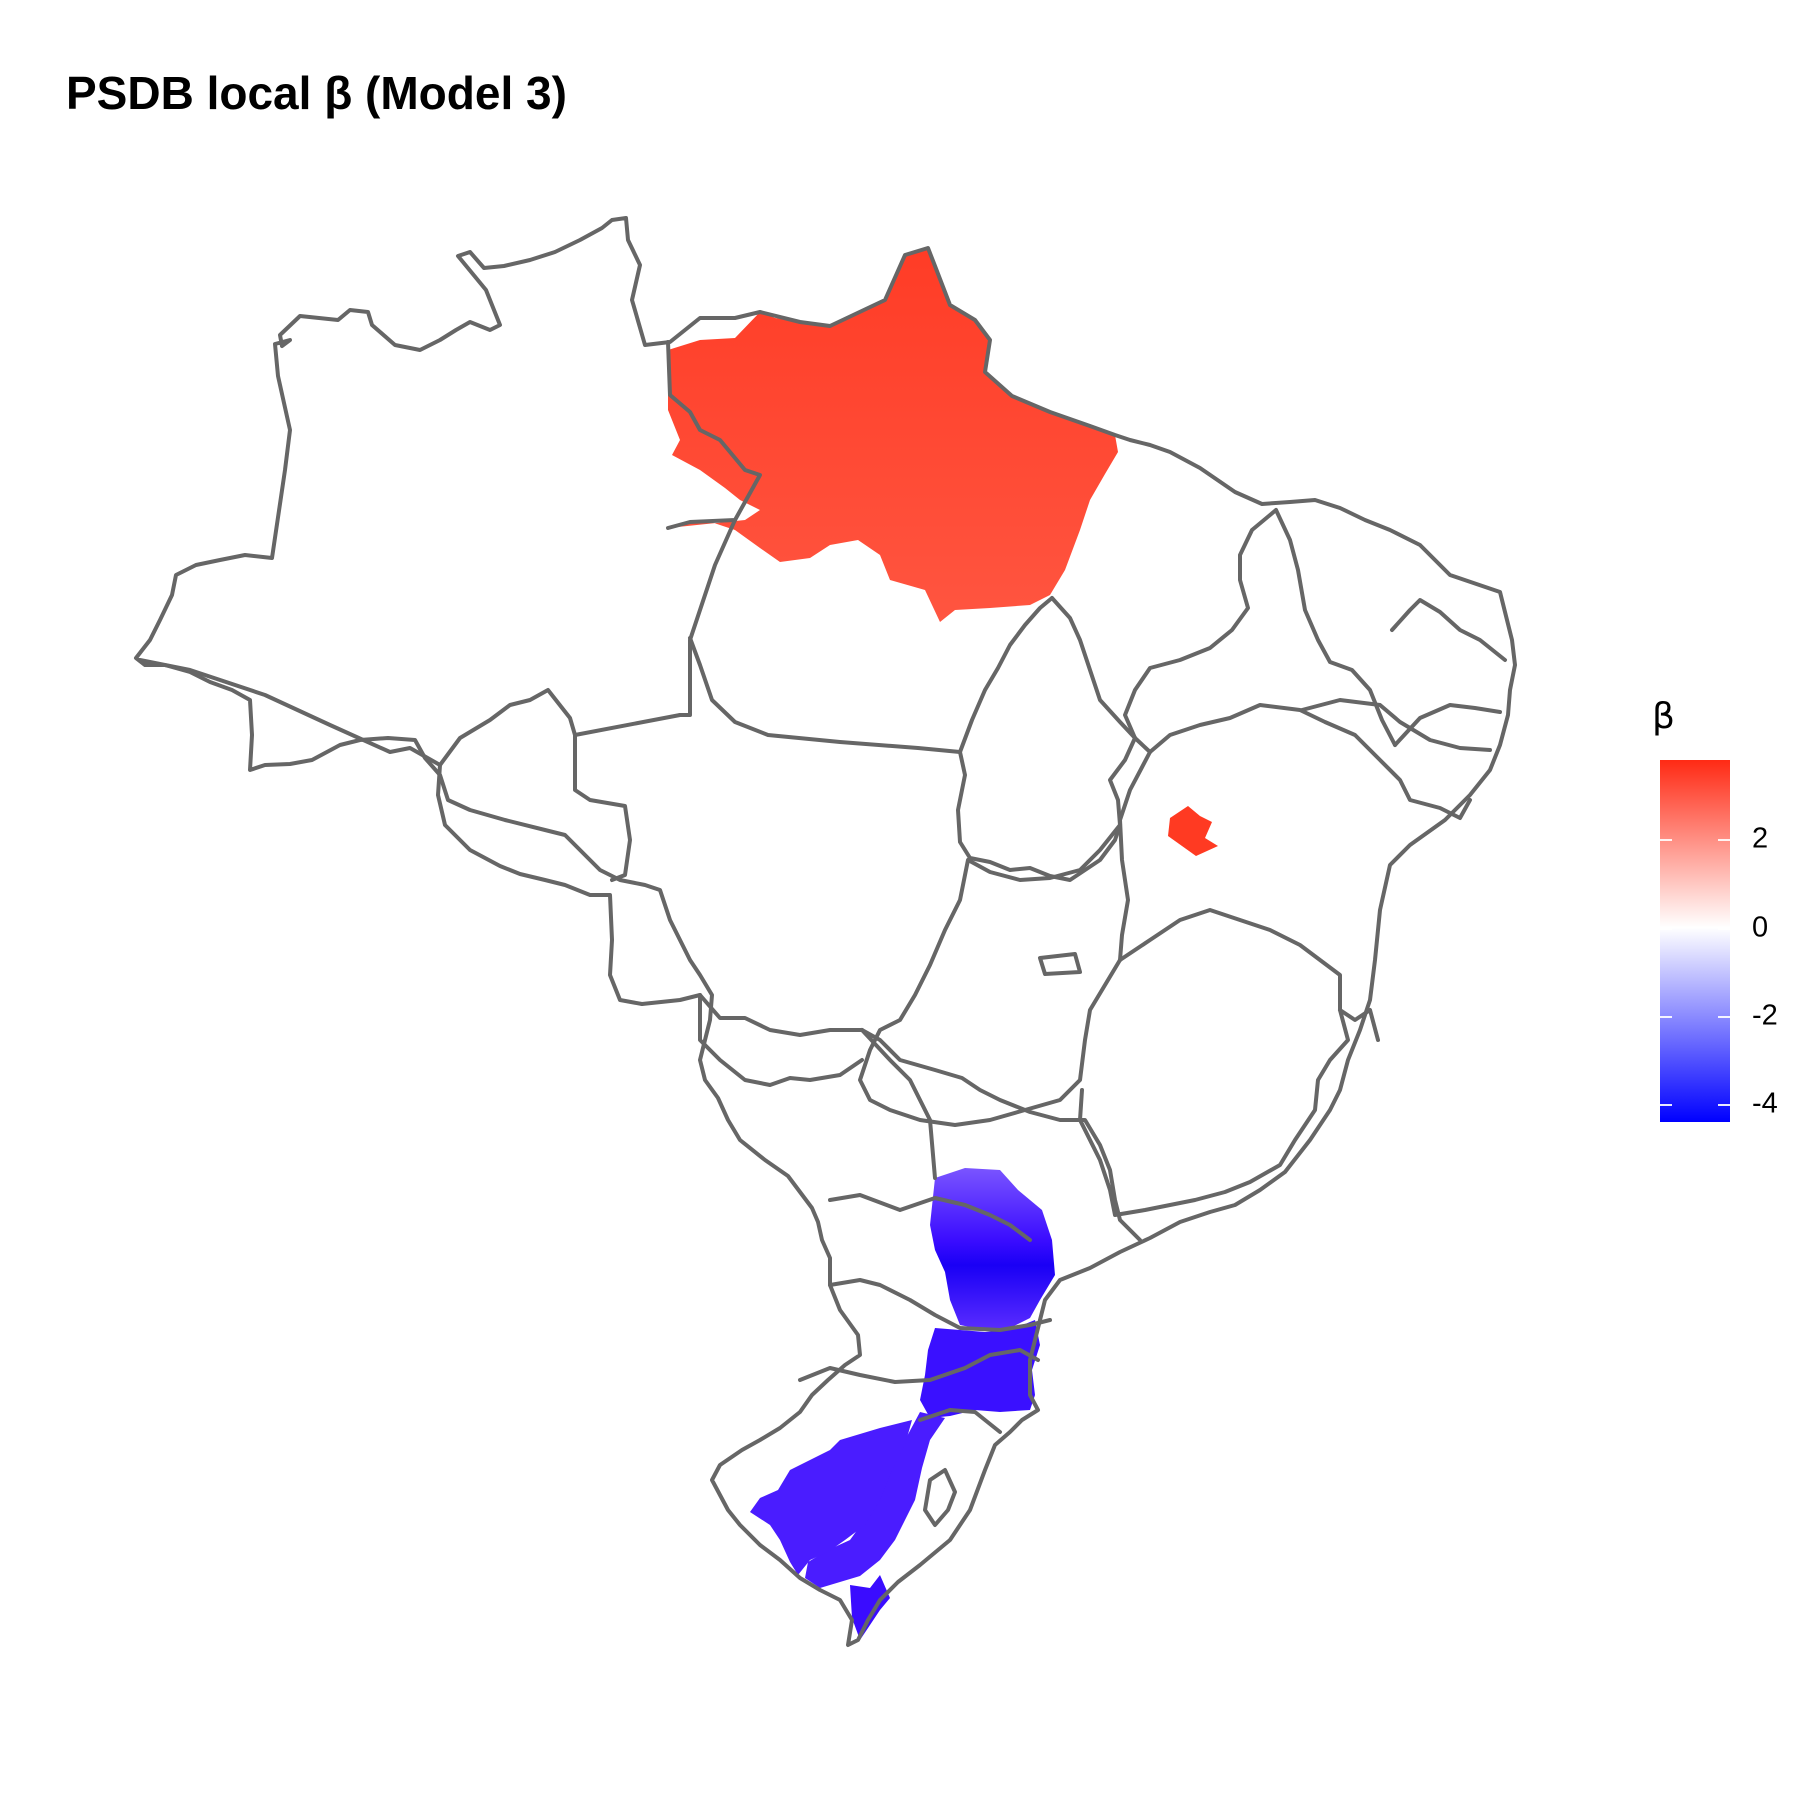 The width and height of the screenshot is (1800, 1800). Describe the element at coordinates (1001, 1135) in the screenshot. I see `border-sao-paulo` at that location.